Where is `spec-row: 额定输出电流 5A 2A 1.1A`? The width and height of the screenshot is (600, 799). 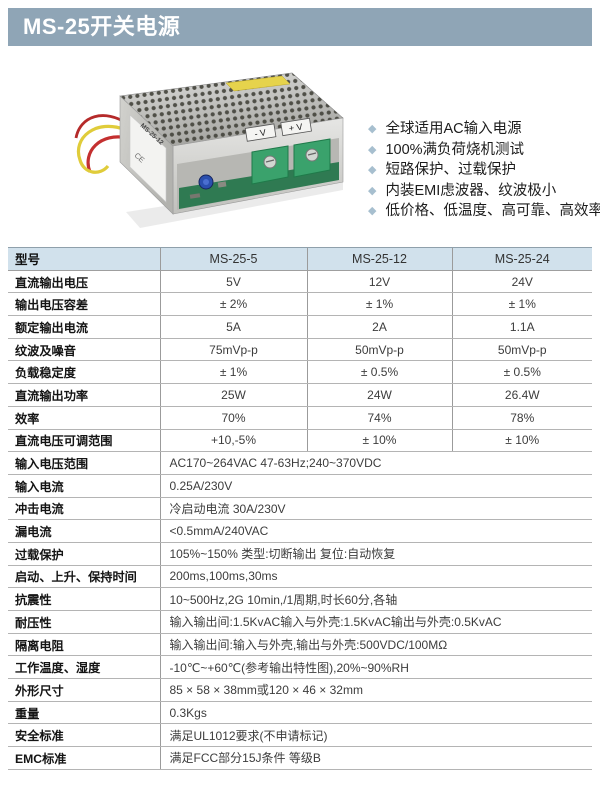
spec-row: 额定输出电流 5A 2A 1.1A is located at coordinates (300, 327).